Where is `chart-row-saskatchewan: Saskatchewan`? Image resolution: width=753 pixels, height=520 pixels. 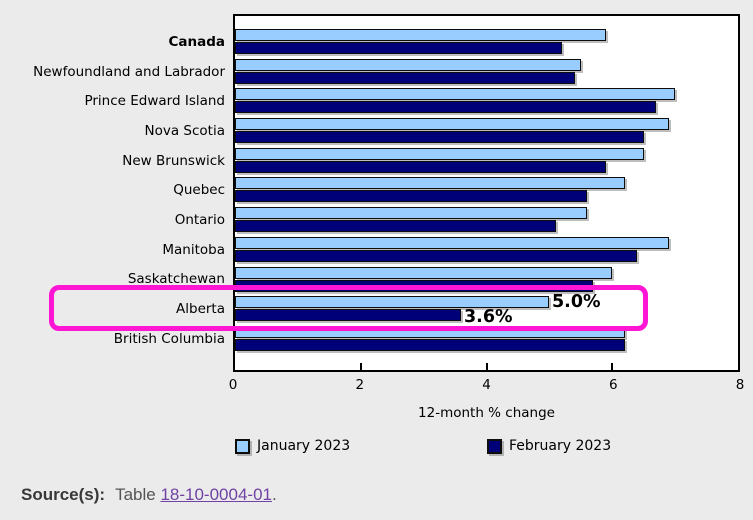
chart-row-saskatchewan: Saskatchewan is located at coordinates (369, 280).